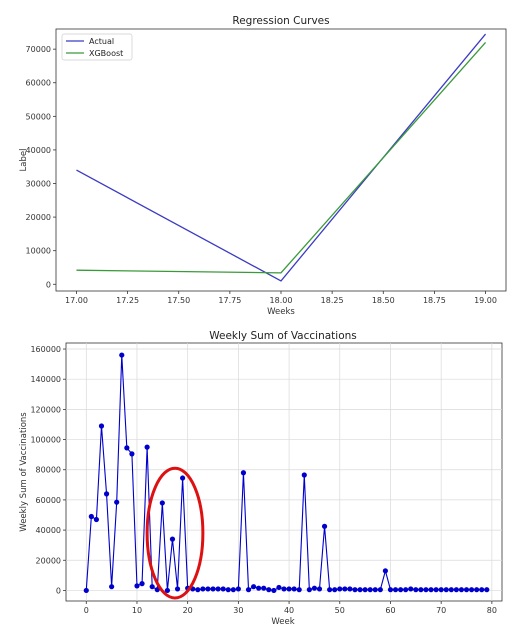 This screenshot has width=518, height=630. I want to click on x-tick-label: 17.50, so click(178, 300).